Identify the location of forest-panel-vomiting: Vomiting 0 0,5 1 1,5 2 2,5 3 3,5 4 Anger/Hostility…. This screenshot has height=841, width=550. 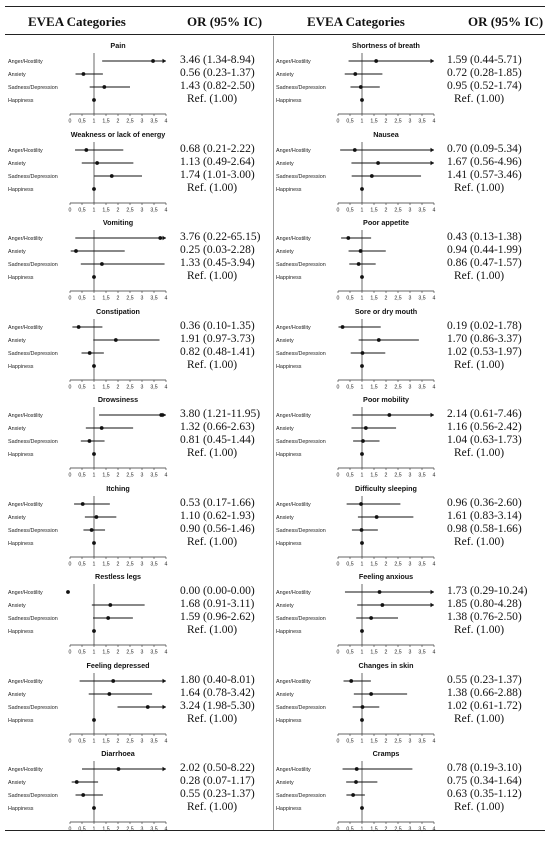
(88, 260).